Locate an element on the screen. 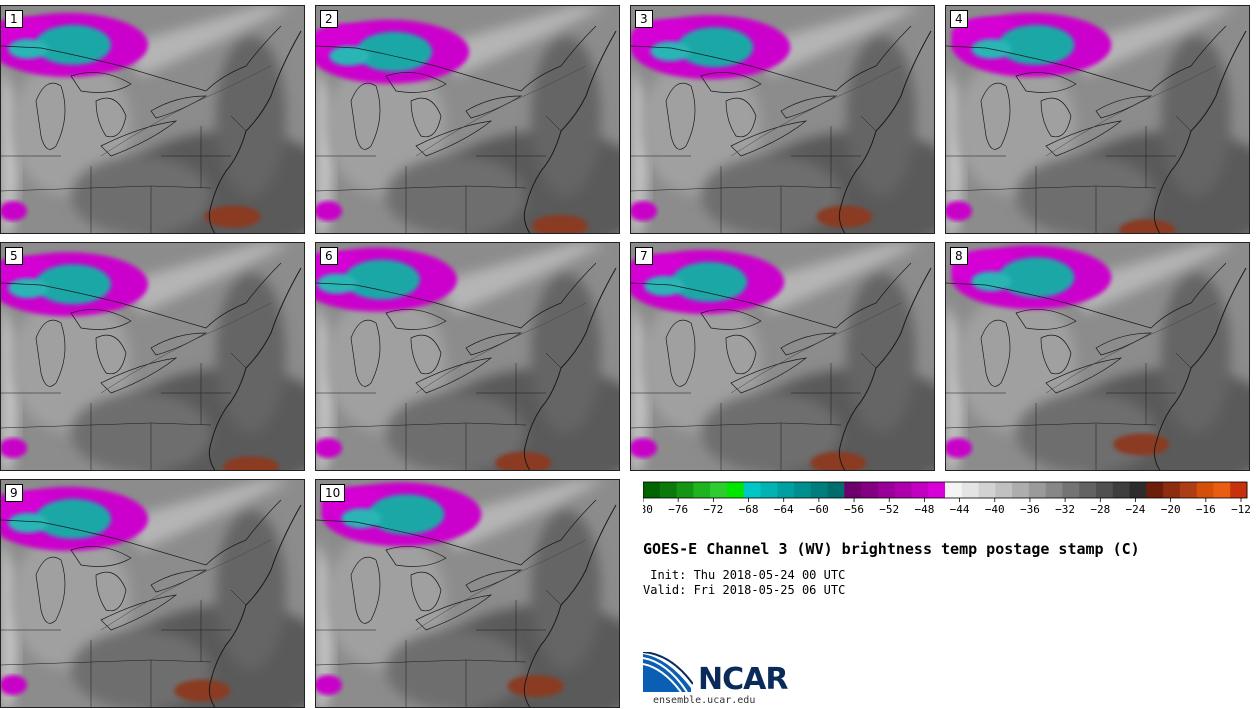 The image size is (1260, 709). ncar-logo-icon is located at coordinates (668, 672).